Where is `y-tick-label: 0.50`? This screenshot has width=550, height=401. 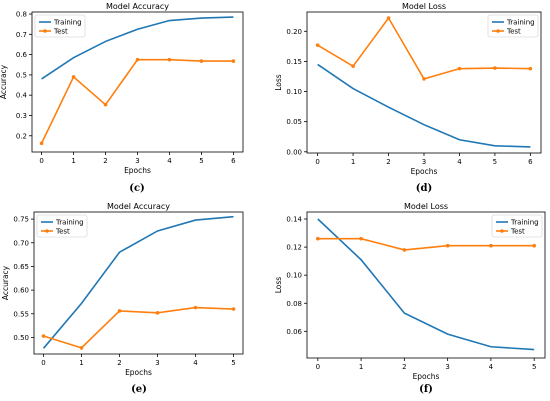 y-tick-label: 0.50 is located at coordinates (21, 338).